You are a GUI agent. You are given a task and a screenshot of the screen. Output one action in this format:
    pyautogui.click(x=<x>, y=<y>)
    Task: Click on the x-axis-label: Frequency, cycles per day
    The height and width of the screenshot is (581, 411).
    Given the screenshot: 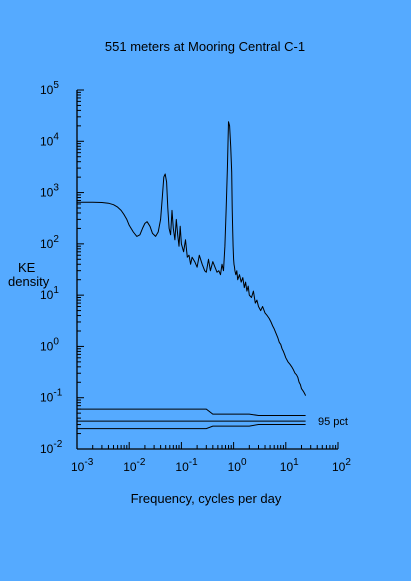 What is the action you would take?
    pyautogui.click(x=206, y=498)
    